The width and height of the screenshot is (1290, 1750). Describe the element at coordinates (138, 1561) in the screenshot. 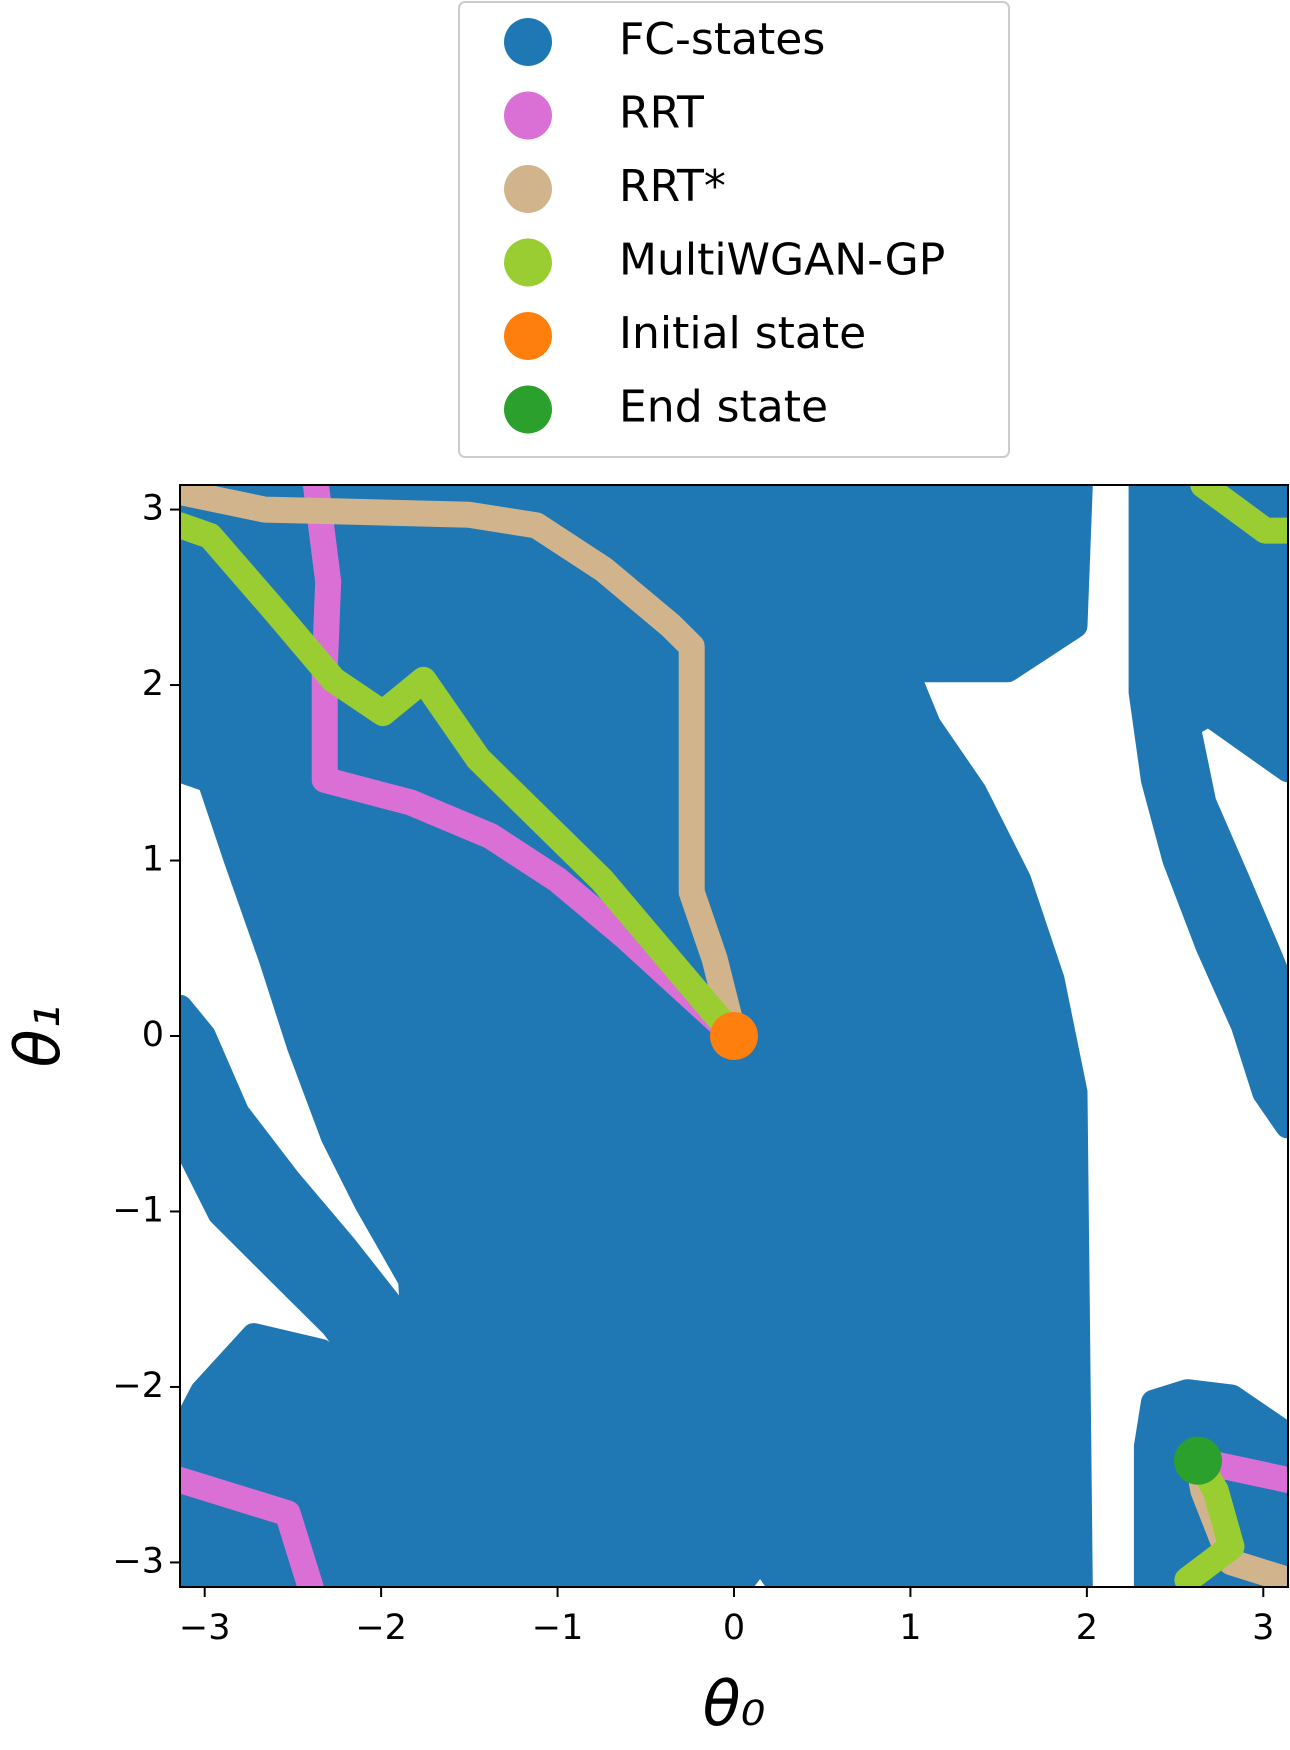

I see `y-tick-label: −3` at that location.